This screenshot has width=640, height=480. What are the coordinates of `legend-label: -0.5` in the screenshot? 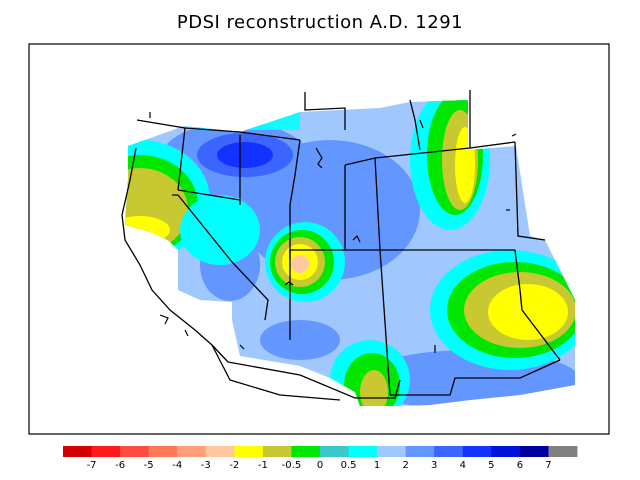 It's located at (292, 465).